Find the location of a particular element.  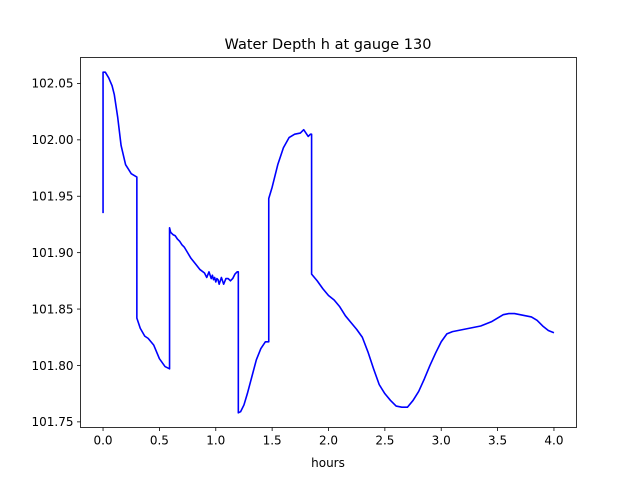

x-axis: 0.0 0.5 1.0 1.5 2.0 2.5 3.0 3.5 4.0 is located at coordinates (328, 437).